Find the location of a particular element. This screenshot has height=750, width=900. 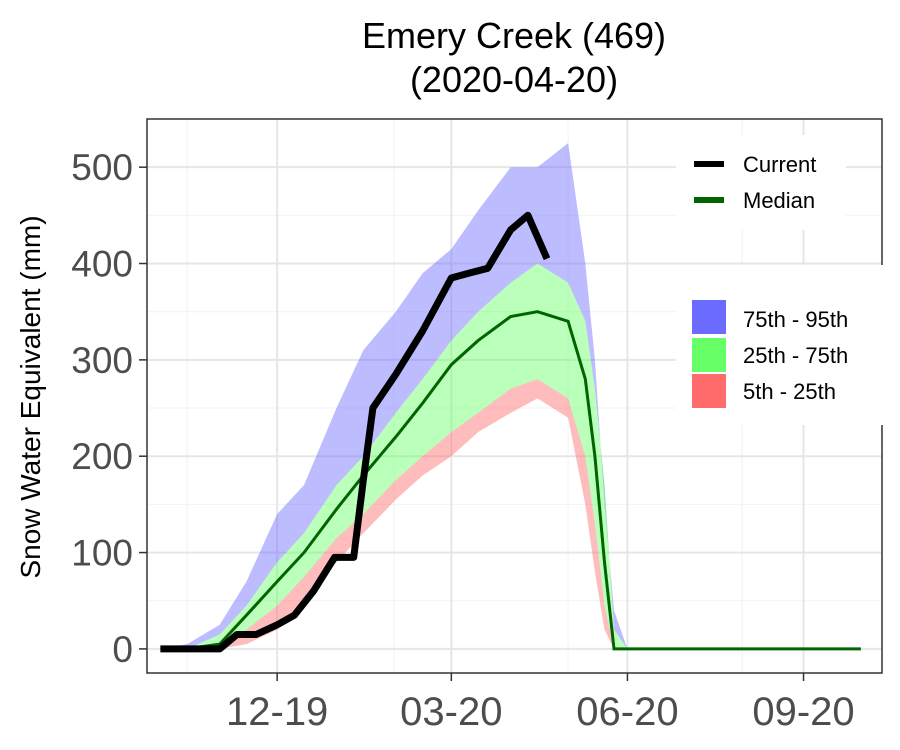

legend-band-5-25-label: 5th - 25th is located at coordinates (789, 391).